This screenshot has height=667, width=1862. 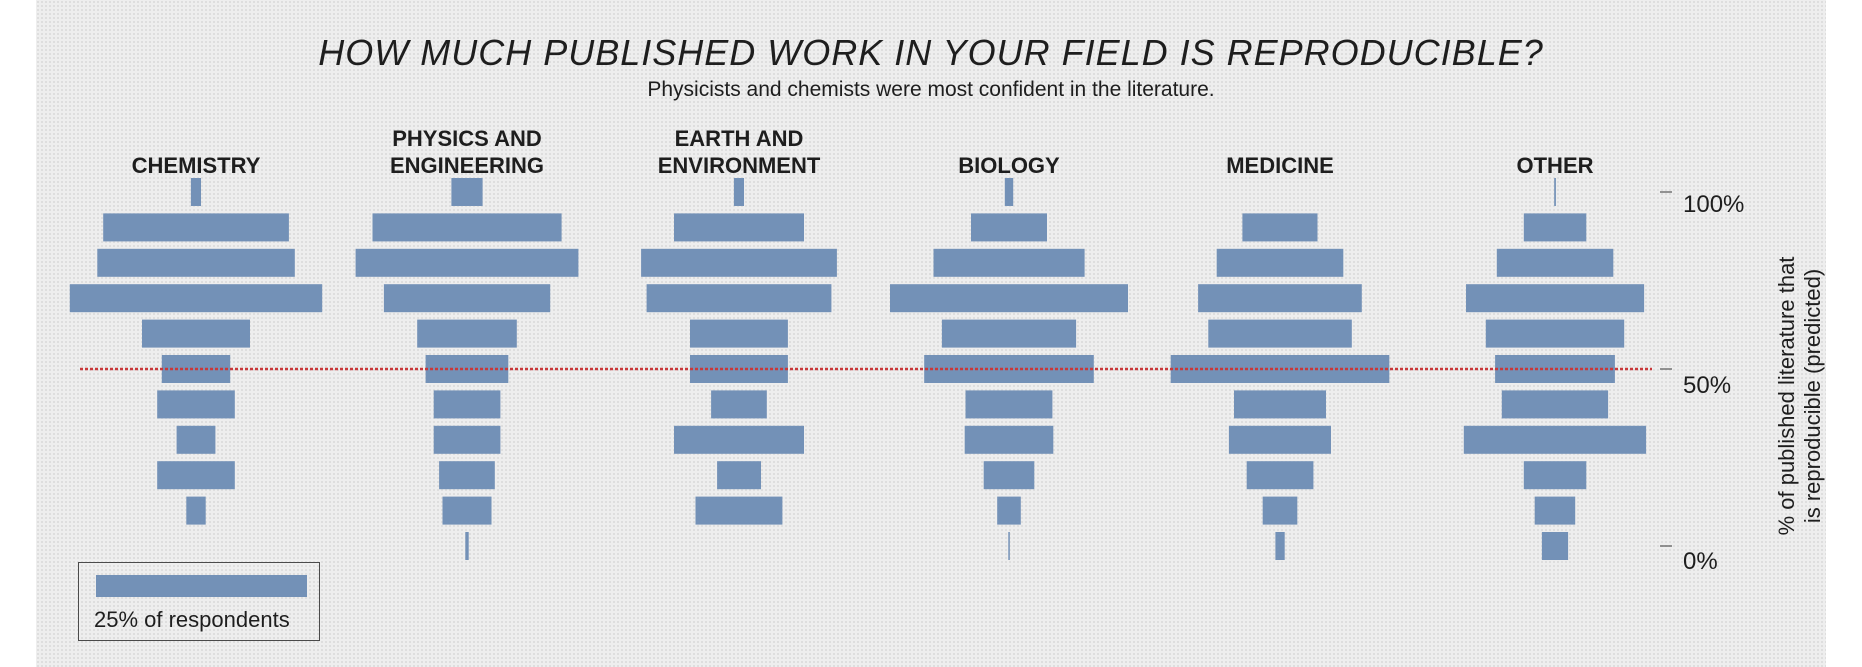 I want to click on legend: 25% of respondents, so click(x=199, y=601).